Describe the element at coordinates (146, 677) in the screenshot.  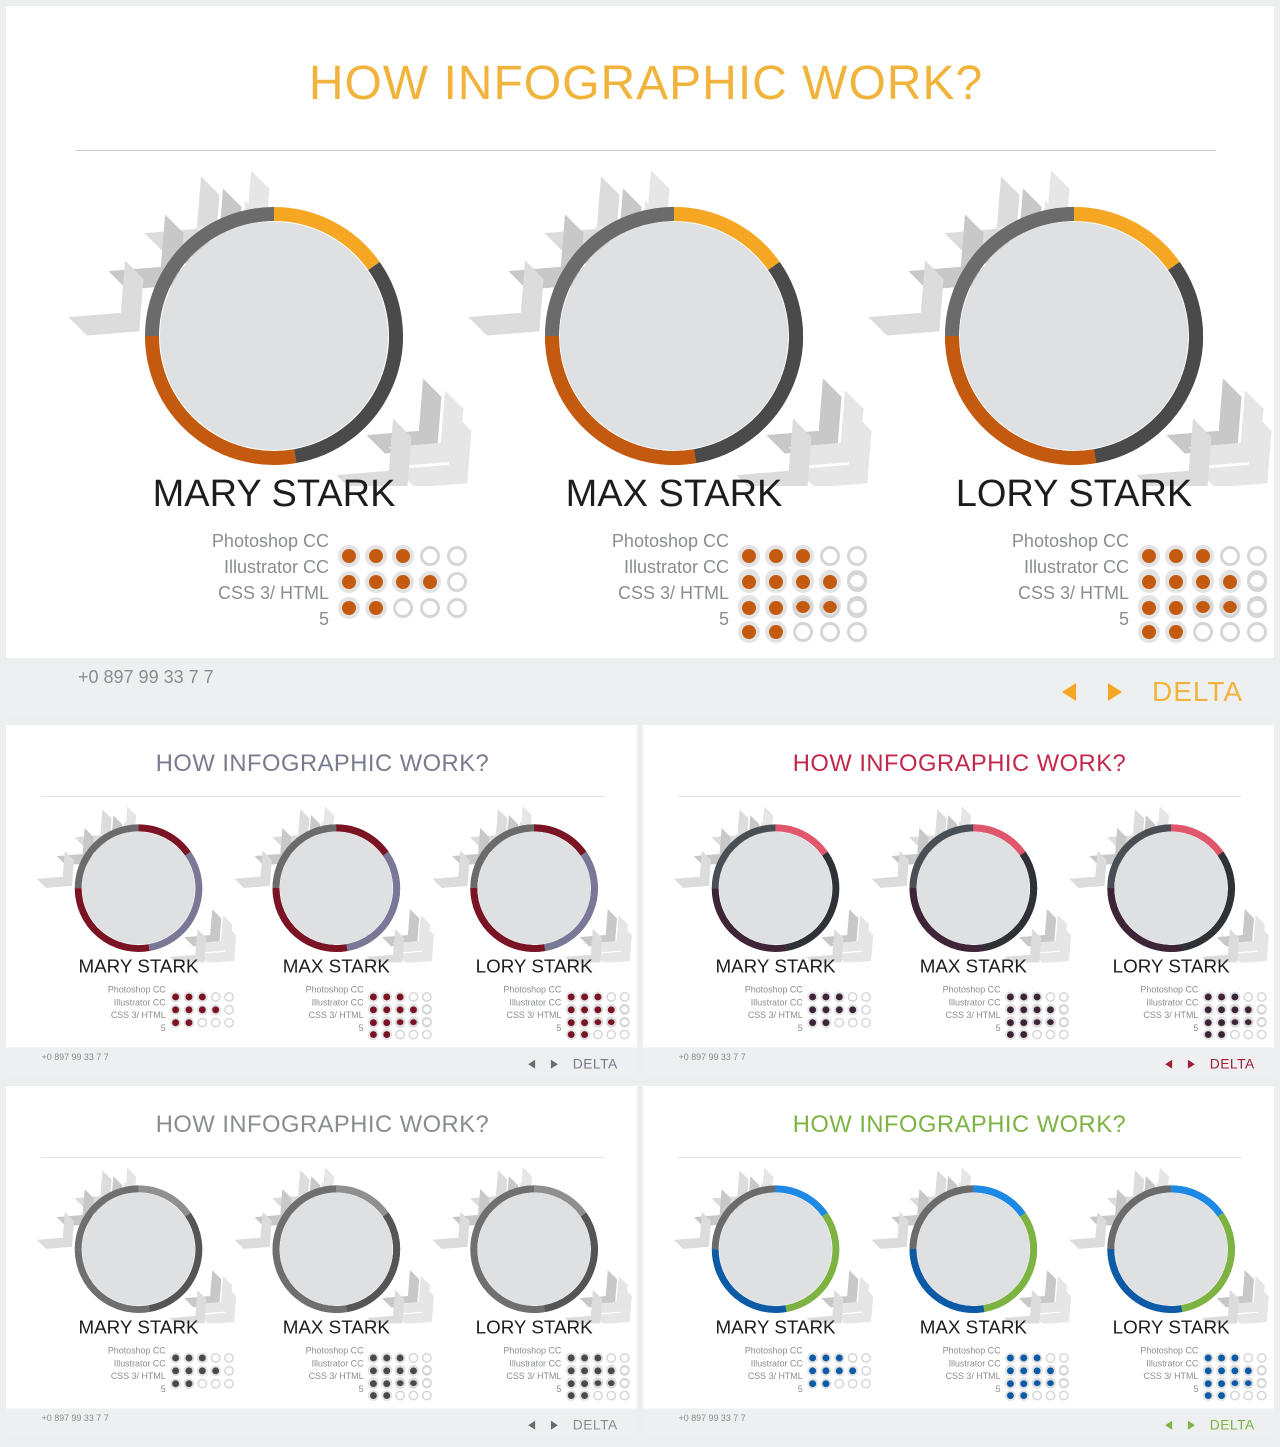
I see `phone-number: +0 897 99 33 7 7` at that location.